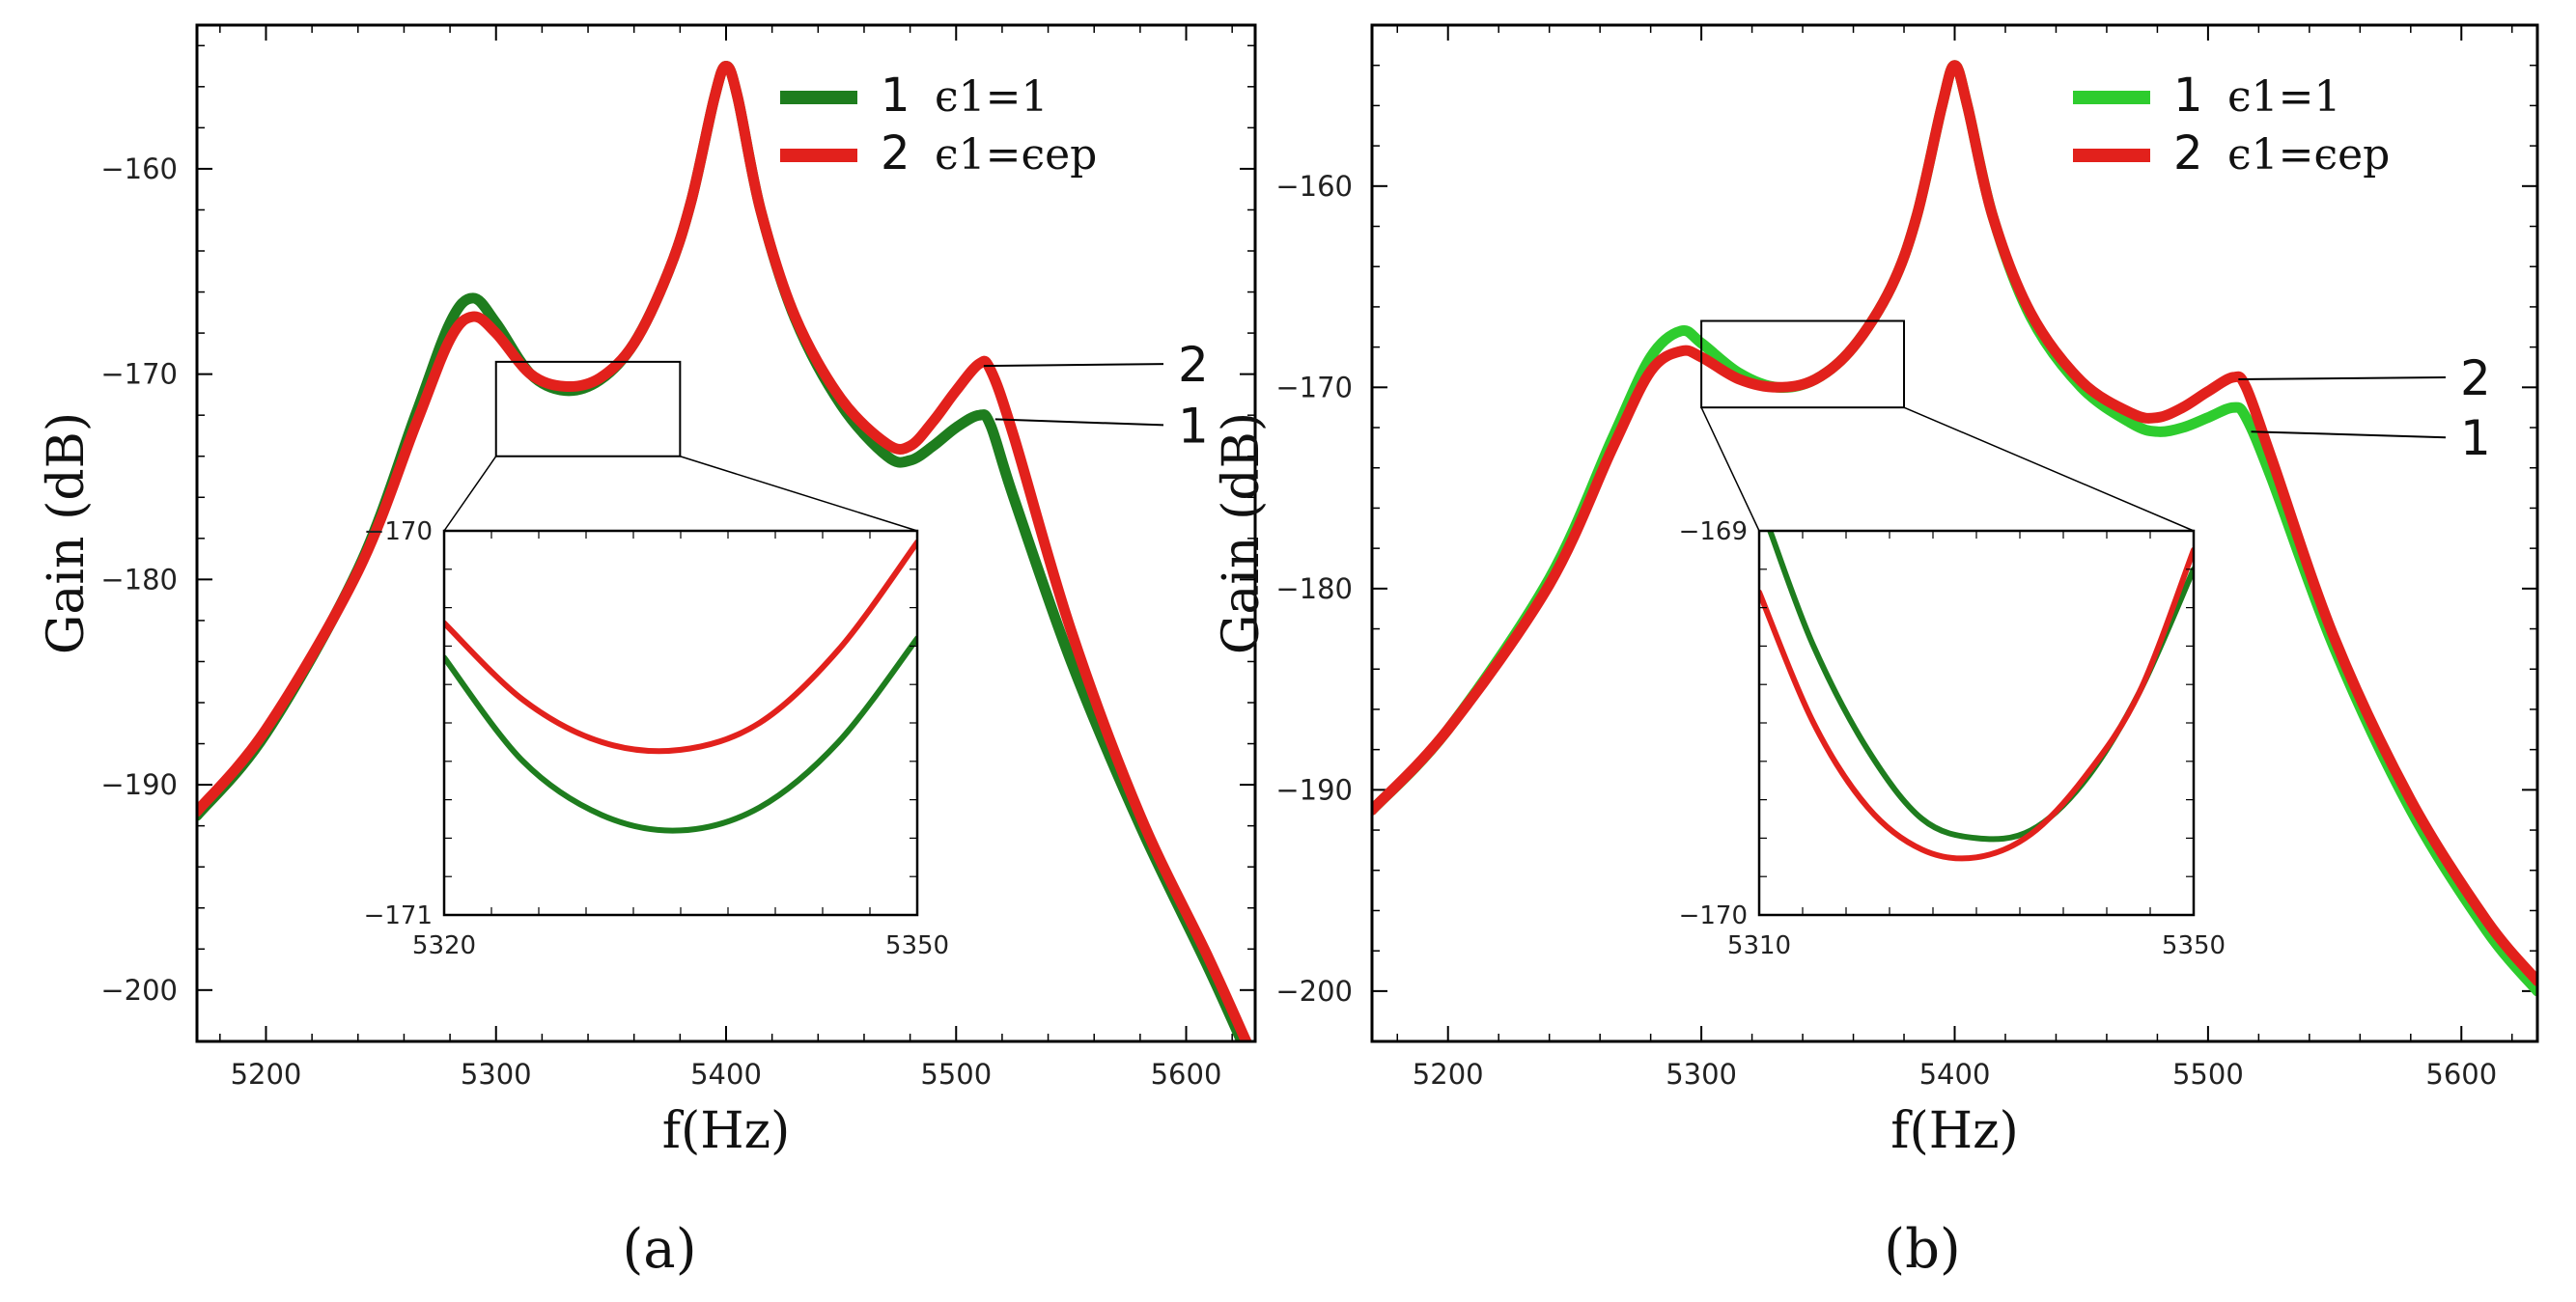  What do you see at coordinates (1923, 1249) in the screenshot?
I see `panel-label: (b)` at bounding box center [1923, 1249].